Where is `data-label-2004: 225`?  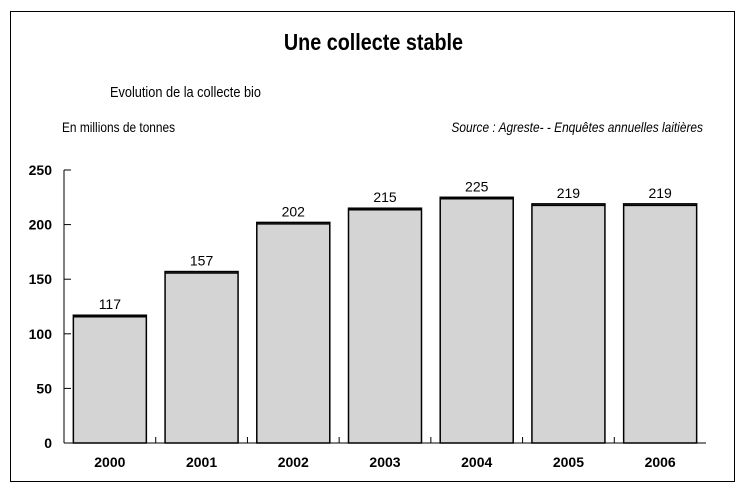
data-label-2004: 225 is located at coordinates (477, 186).